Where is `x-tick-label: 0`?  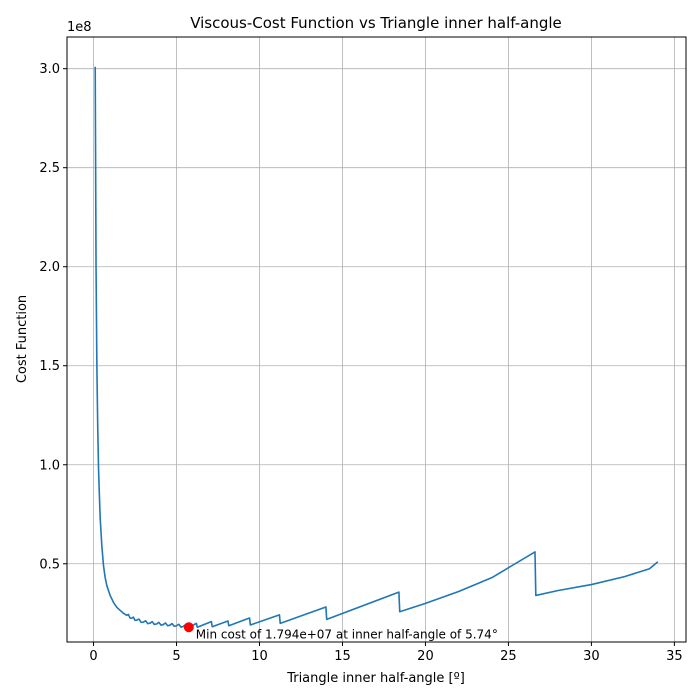
x-tick-label: 0 is located at coordinates (93, 656).